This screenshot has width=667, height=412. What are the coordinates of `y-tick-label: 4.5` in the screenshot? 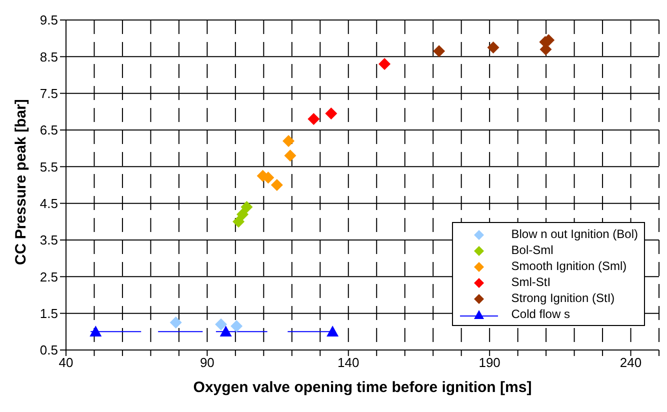 It's located at (49, 203).